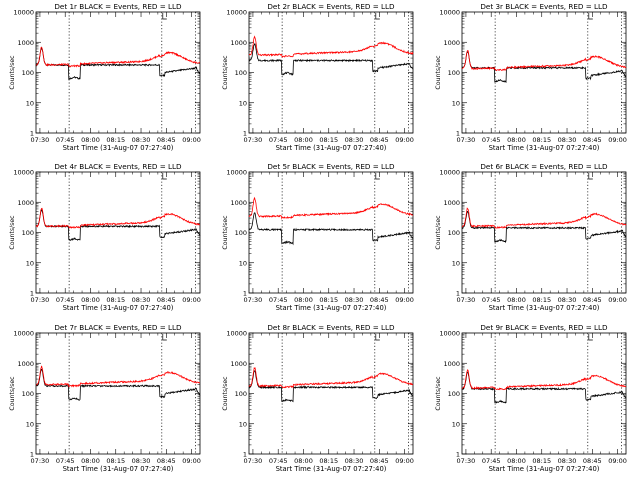 The image size is (640, 484). I want to click on panel-title: Det 1r BLACK = Events, RED = LLD, so click(118, 6).